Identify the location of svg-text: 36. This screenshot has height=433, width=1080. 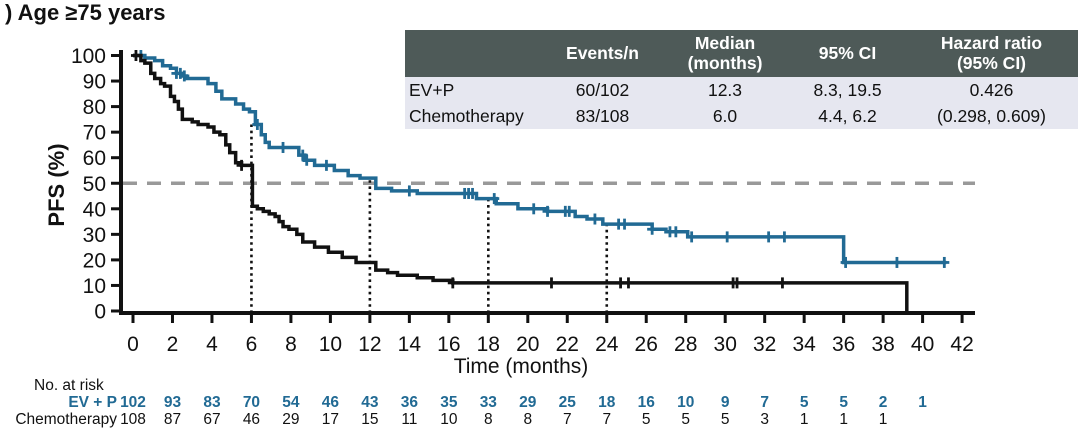
(843, 344).